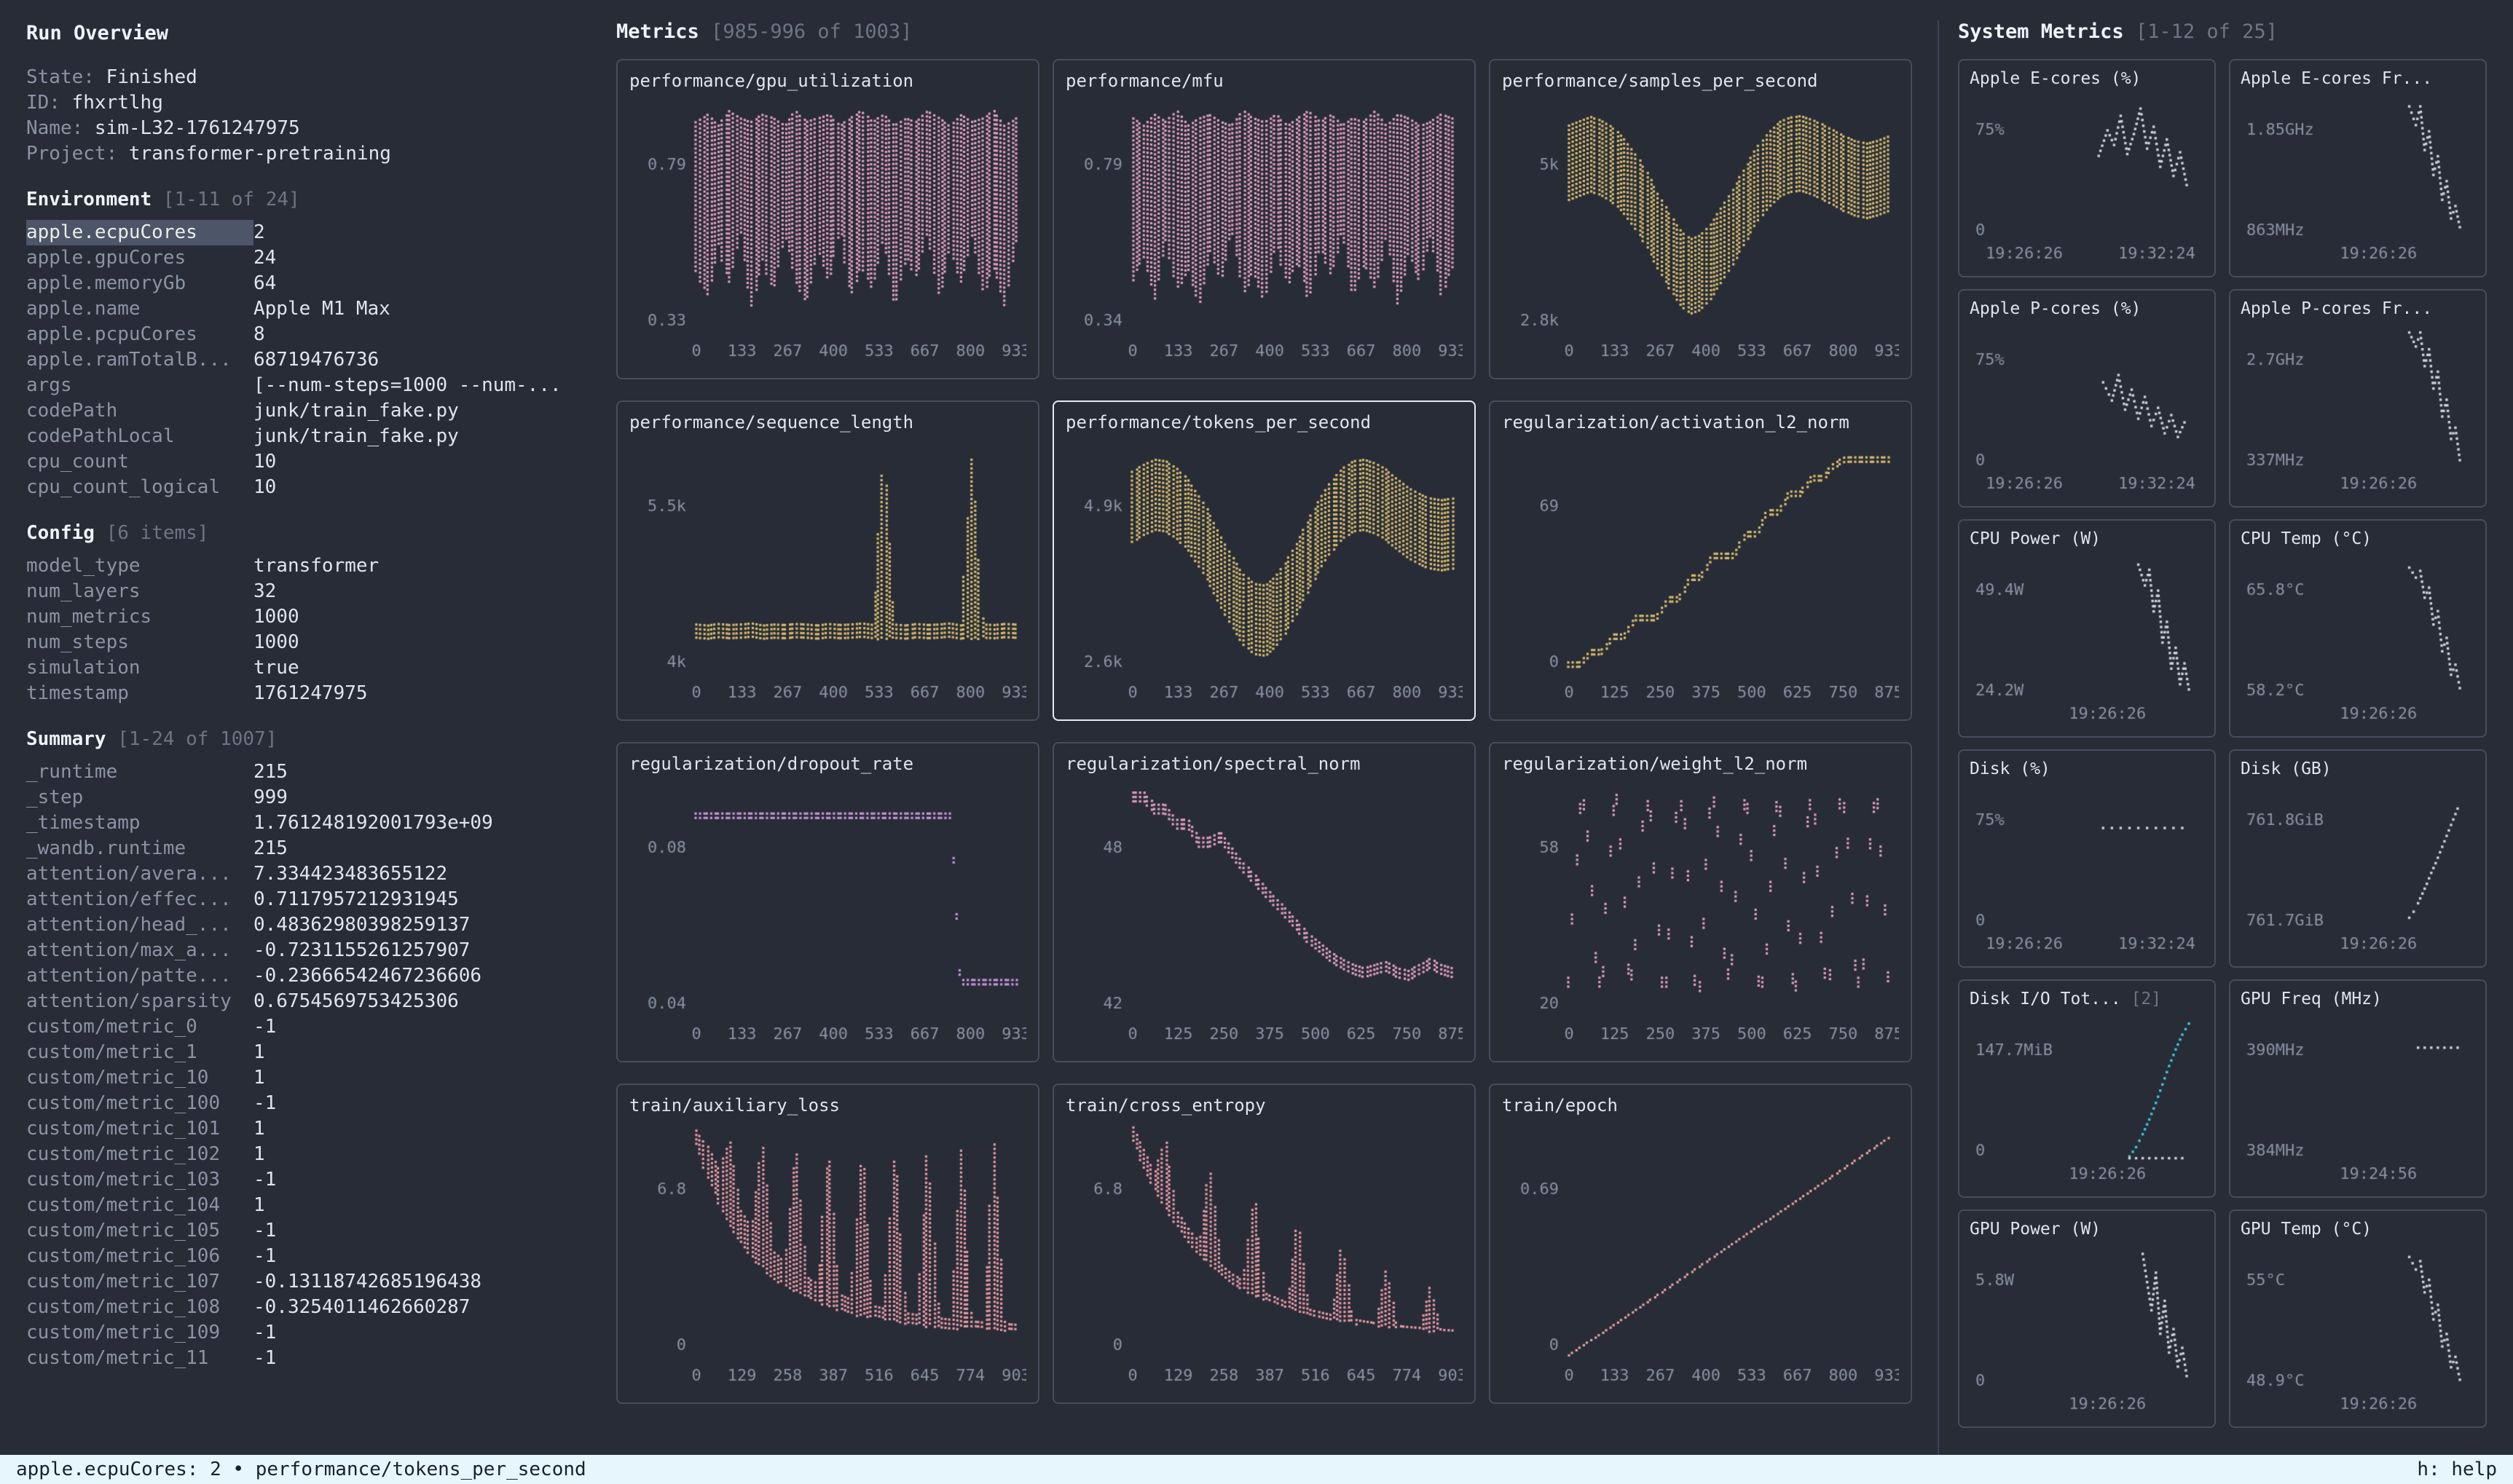 The image size is (2513, 1484). Describe the element at coordinates (310, 668) in the screenshot. I see `kv-row: simulation true` at that location.